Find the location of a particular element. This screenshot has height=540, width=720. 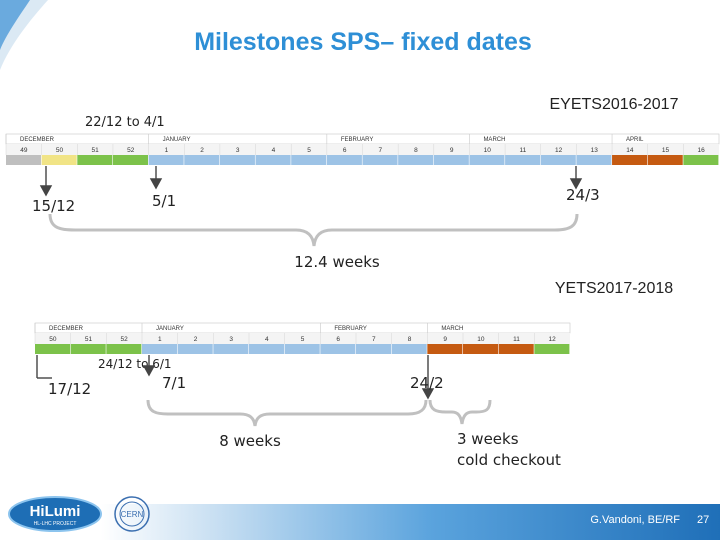

yets-marker-end: 24/2 is located at coordinates (427, 383).